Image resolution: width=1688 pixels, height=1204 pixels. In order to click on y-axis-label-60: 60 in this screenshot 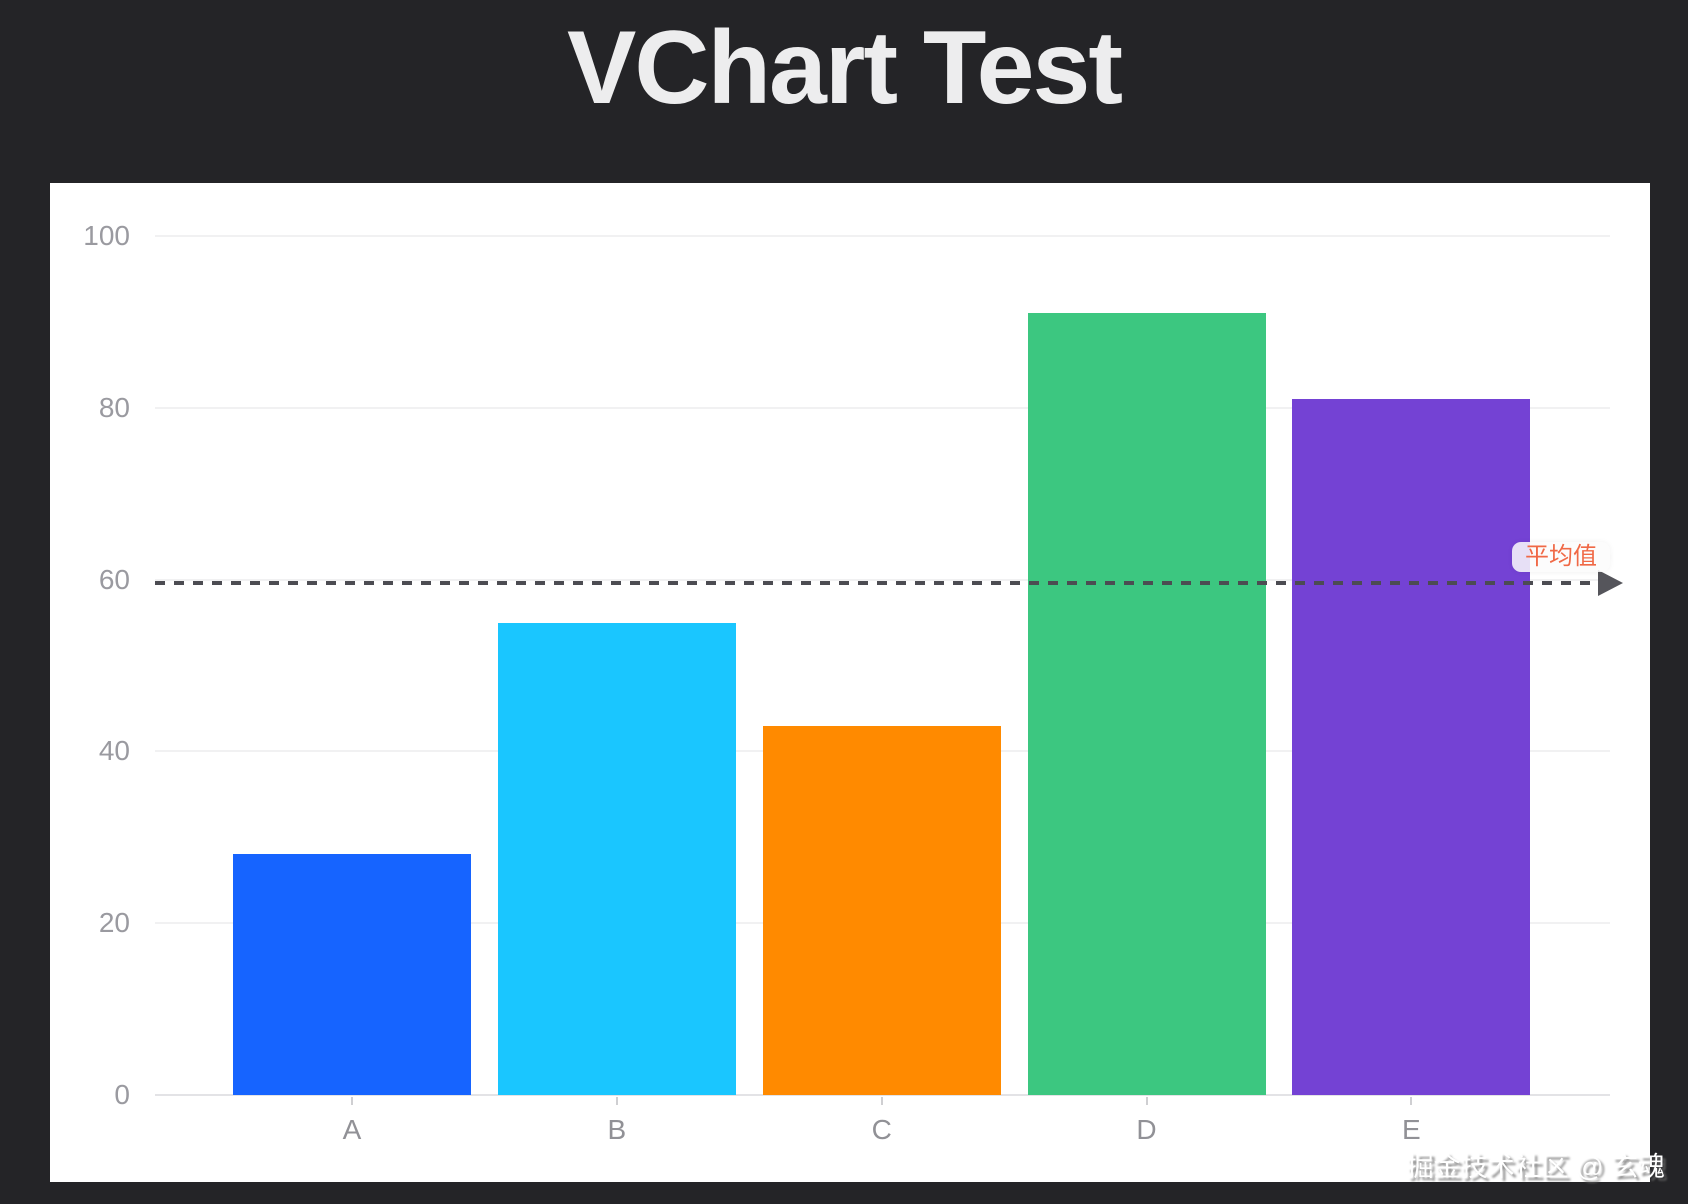, I will do `click(114, 579)`.